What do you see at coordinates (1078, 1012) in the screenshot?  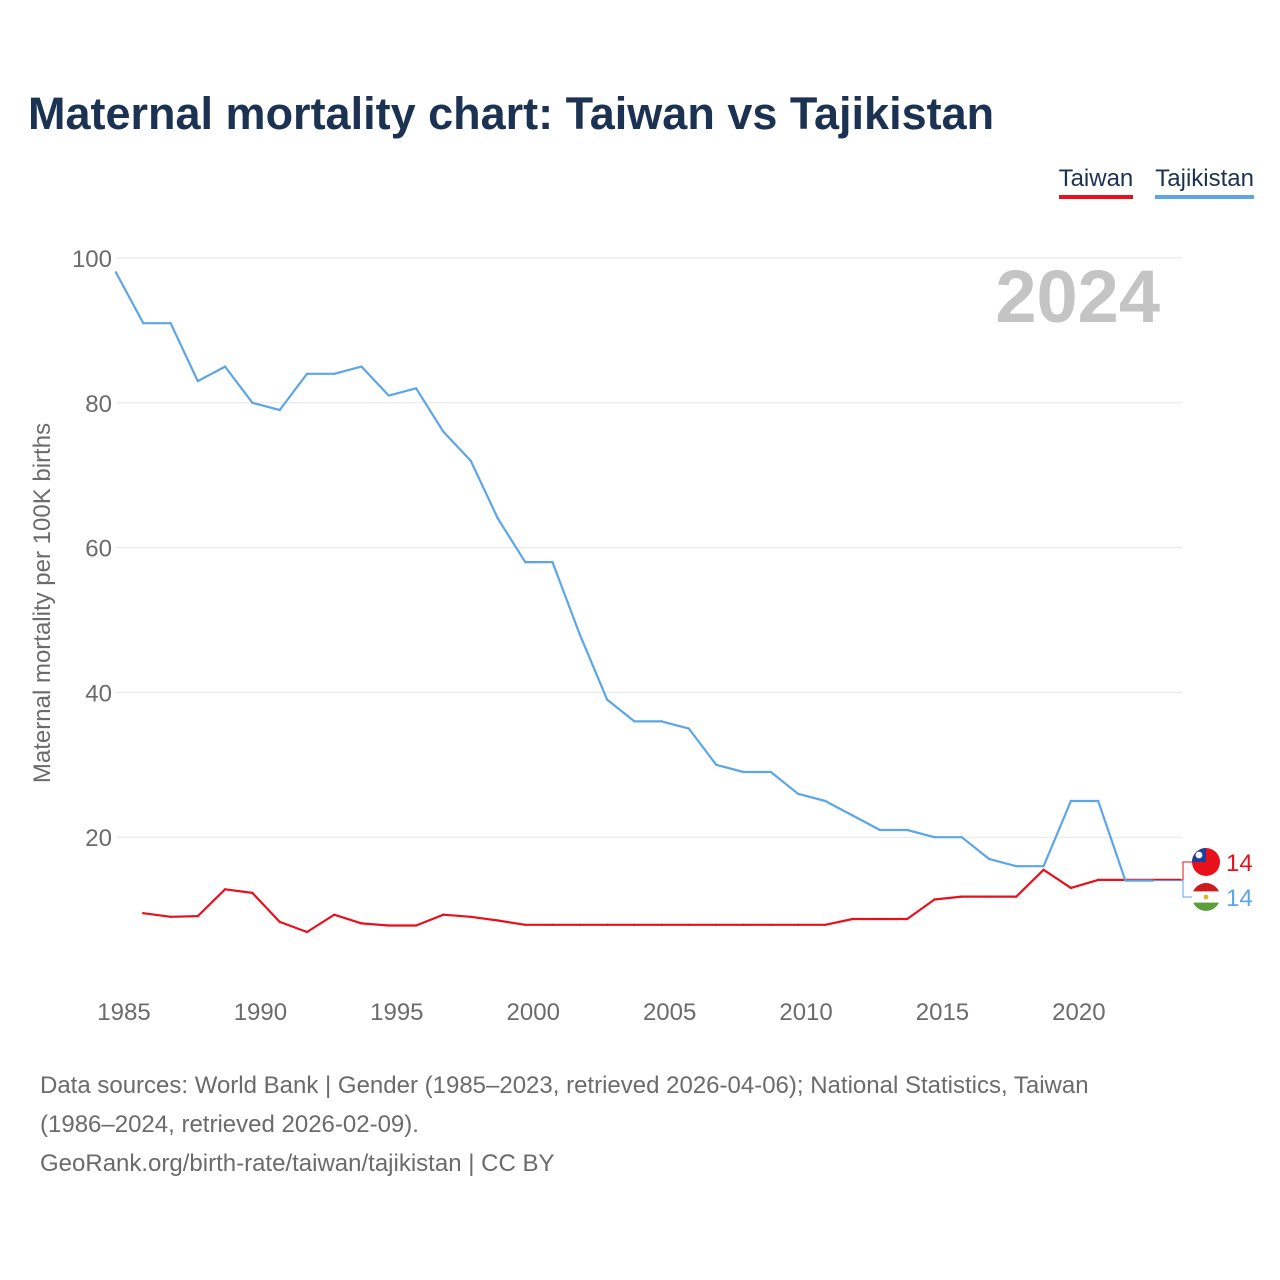 I see `x-tick-label: 2020` at bounding box center [1078, 1012].